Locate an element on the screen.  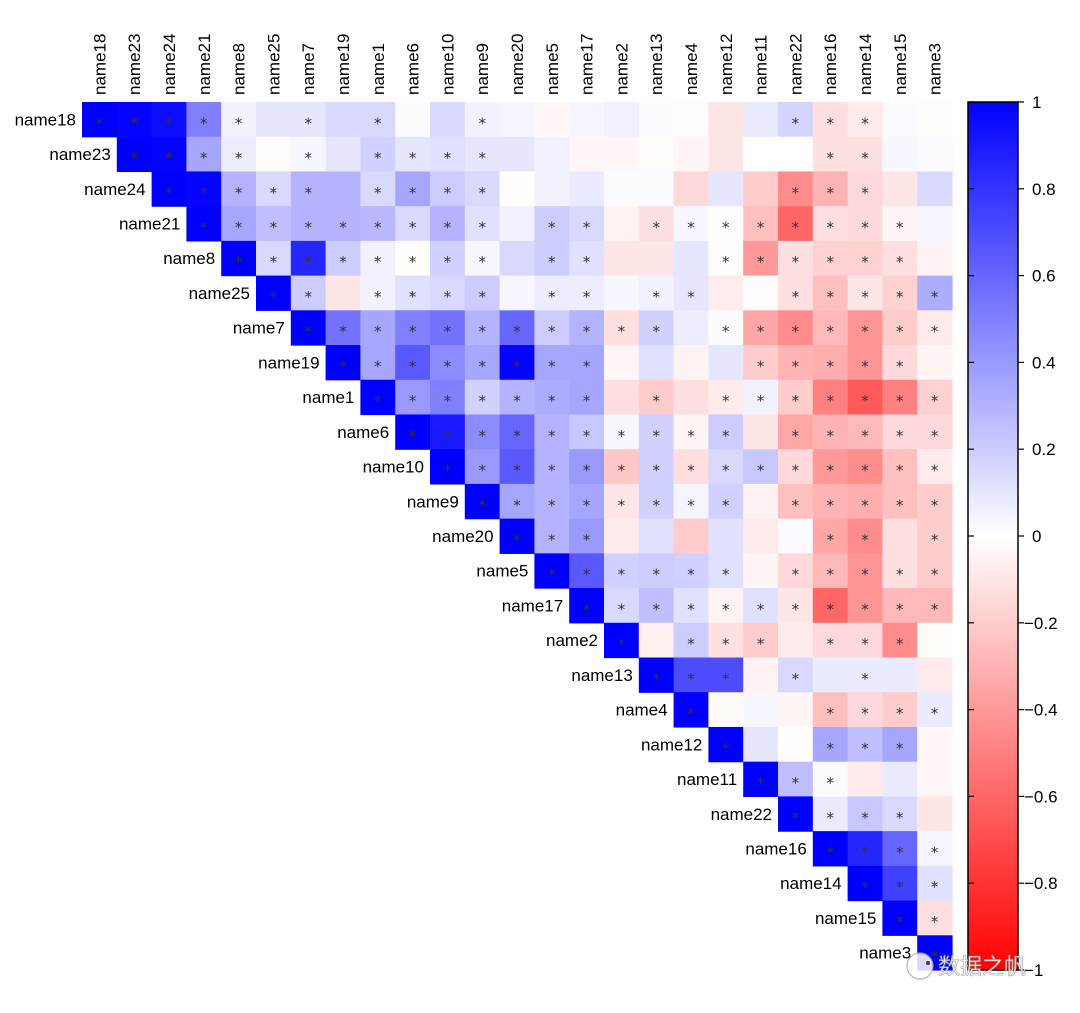
row-label: name21 is located at coordinates (149, 224).